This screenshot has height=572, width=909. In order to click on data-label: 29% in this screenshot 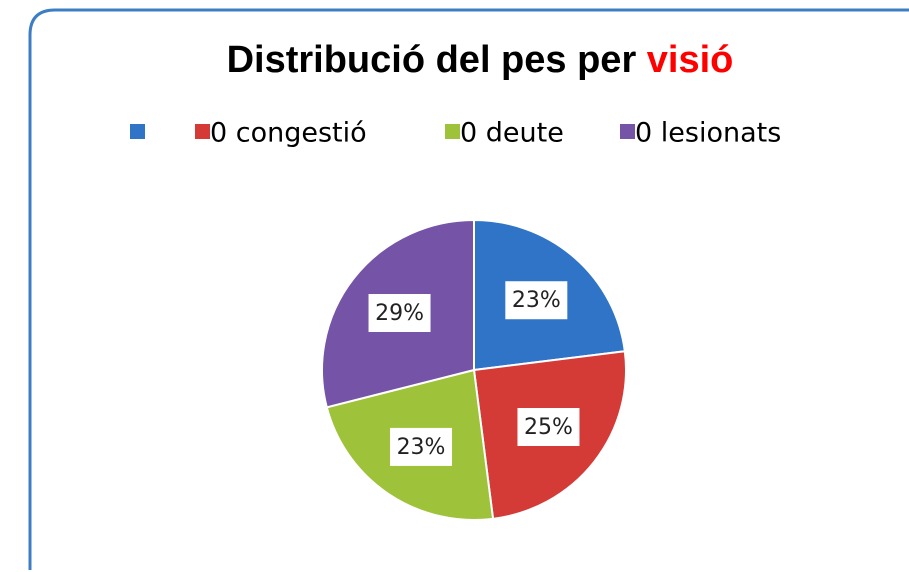, I will do `click(399, 313)`.